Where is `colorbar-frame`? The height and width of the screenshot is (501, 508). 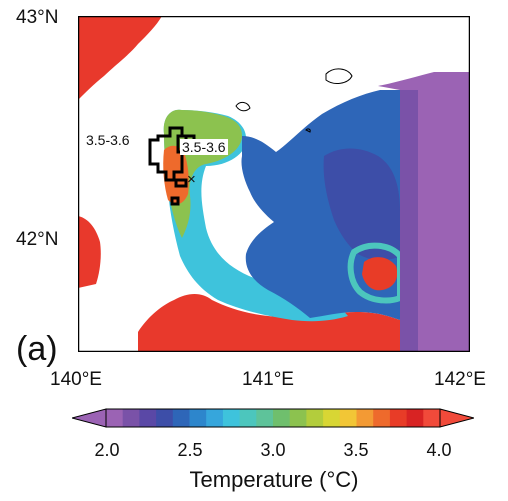
colorbar-frame is located at coordinates (273, 418).